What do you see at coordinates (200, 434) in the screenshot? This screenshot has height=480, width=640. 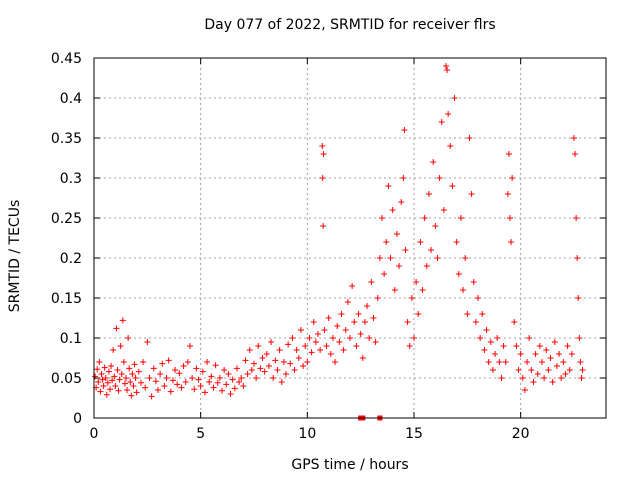 I see `x-tick-label: 5` at bounding box center [200, 434].